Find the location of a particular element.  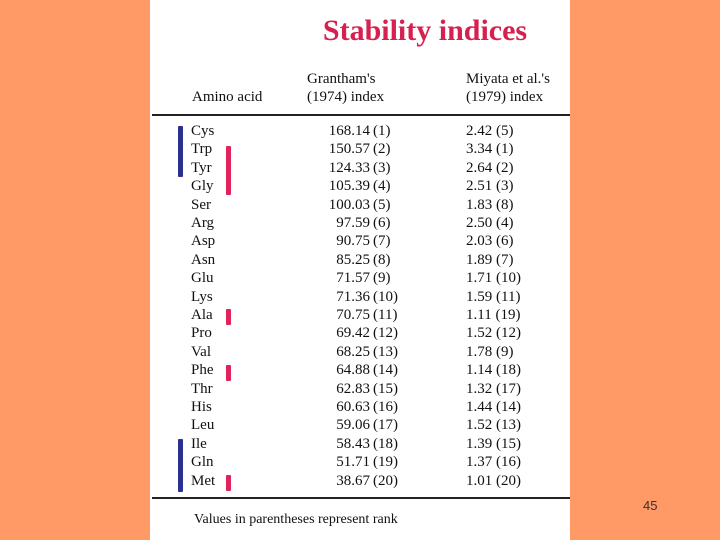

table-row: Gly 105.39 (4) 2.51 (3) is located at coordinates (360, 187).